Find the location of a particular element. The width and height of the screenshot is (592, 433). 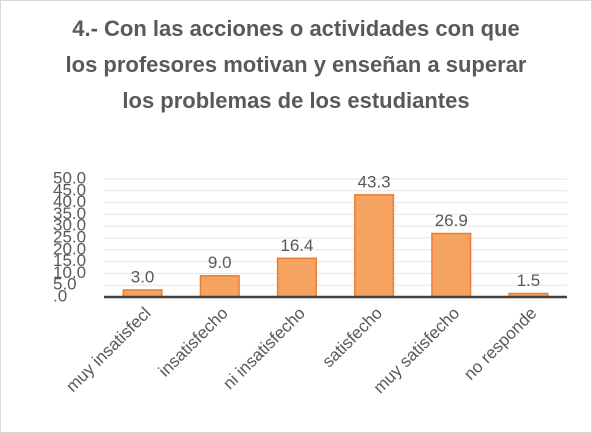

x-tick-label: insatisfecho is located at coordinates (193, 342).